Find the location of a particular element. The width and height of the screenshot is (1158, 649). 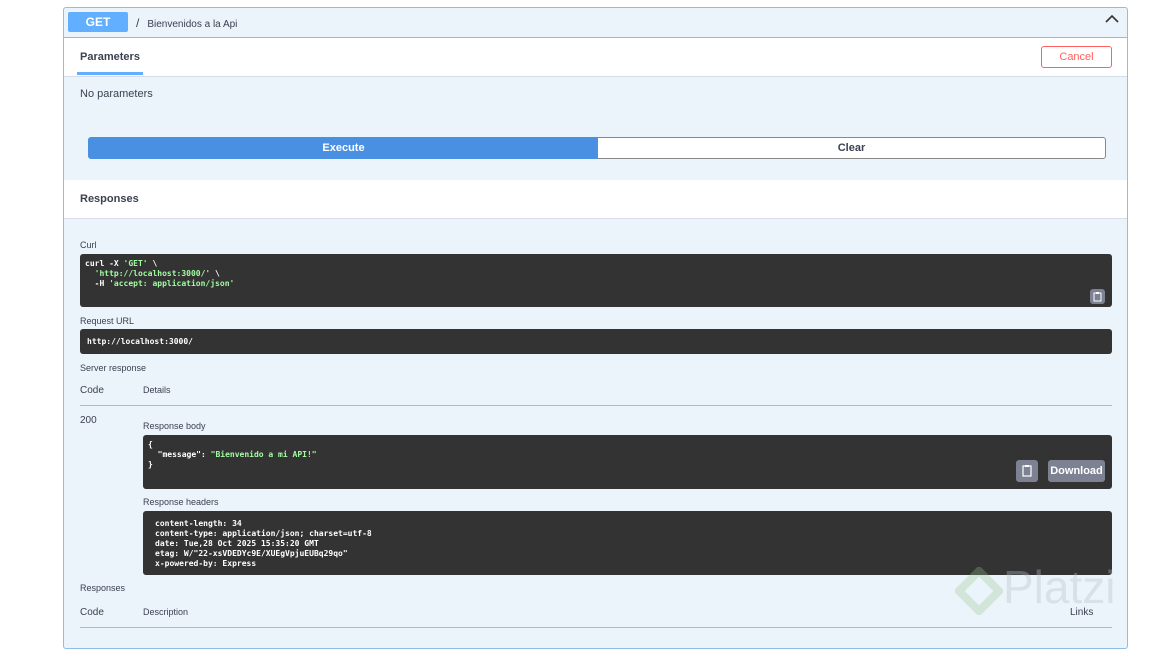

download-button: Download is located at coordinates (1076, 471).